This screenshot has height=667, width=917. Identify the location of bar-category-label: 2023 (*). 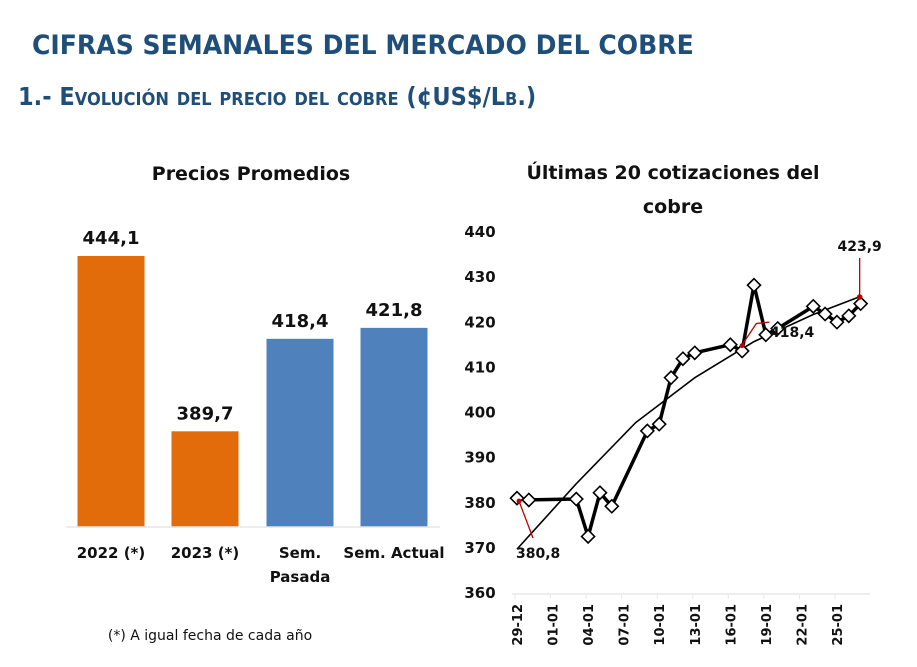
(205, 553).